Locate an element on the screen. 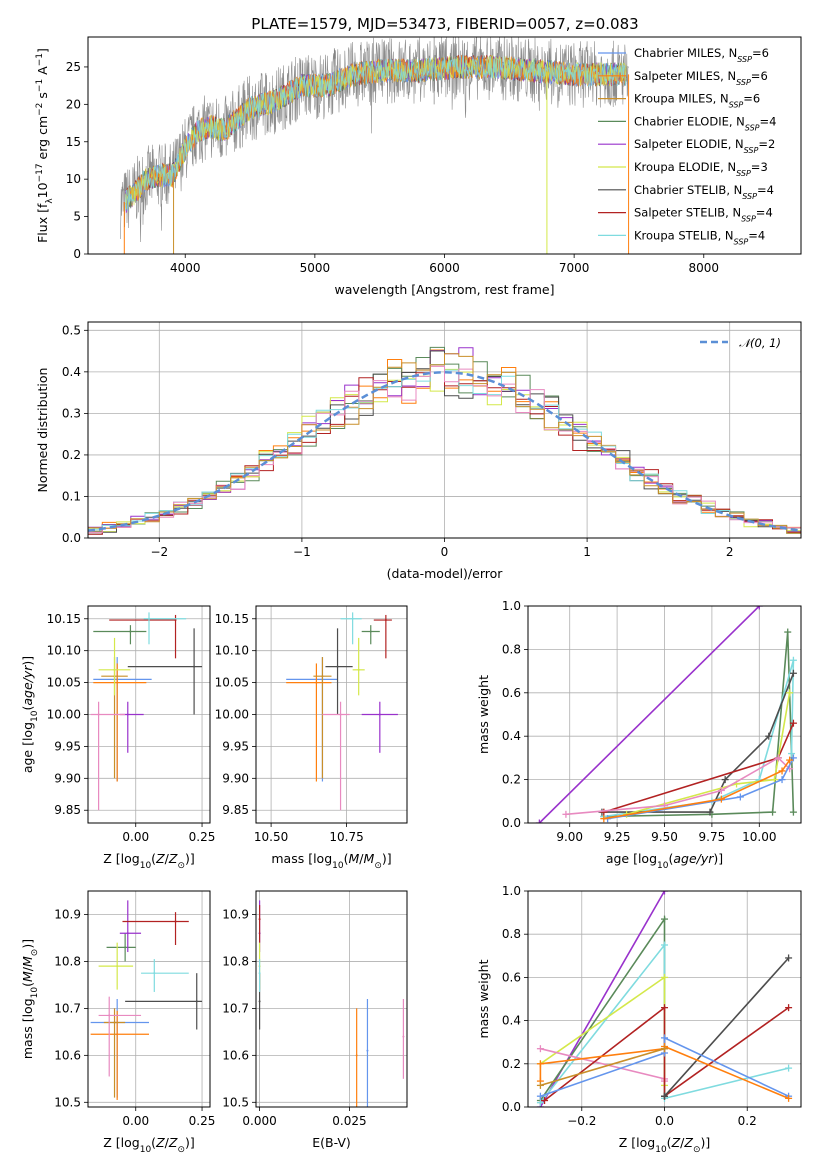 The image size is (819, 1170). mass_vs_ebv-xlabel: E(B-V) is located at coordinates (331, 1142).